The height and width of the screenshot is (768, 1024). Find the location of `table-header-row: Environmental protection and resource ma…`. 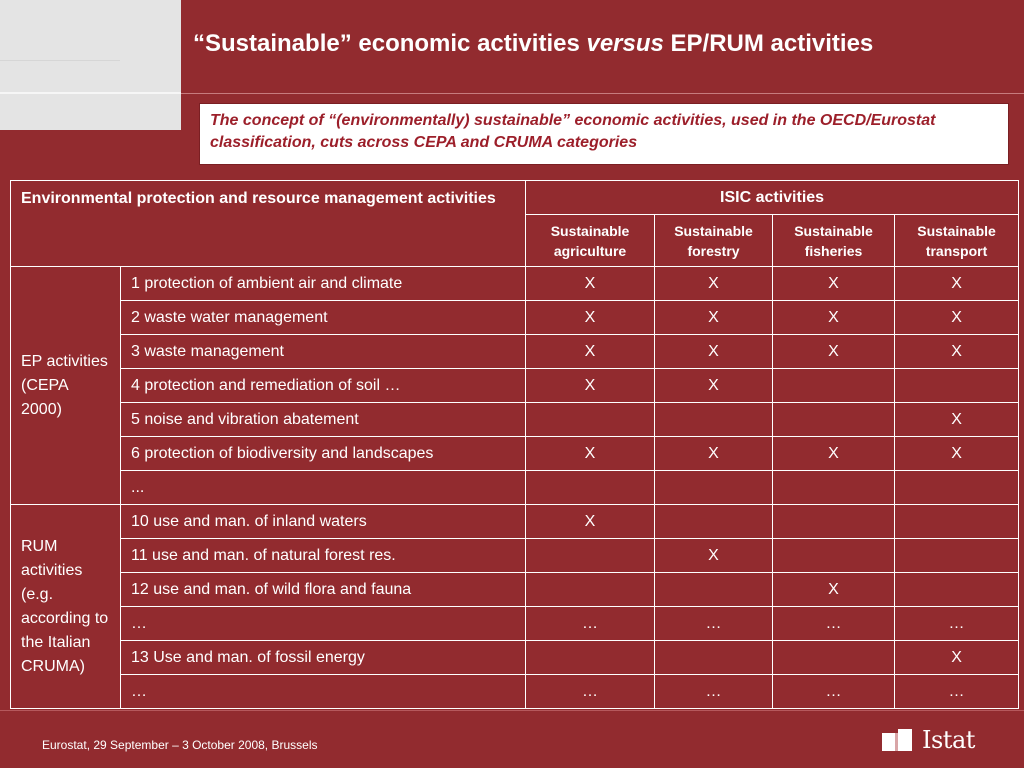

table-header-row: Environmental protection and resource ma… is located at coordinates (514, 223).